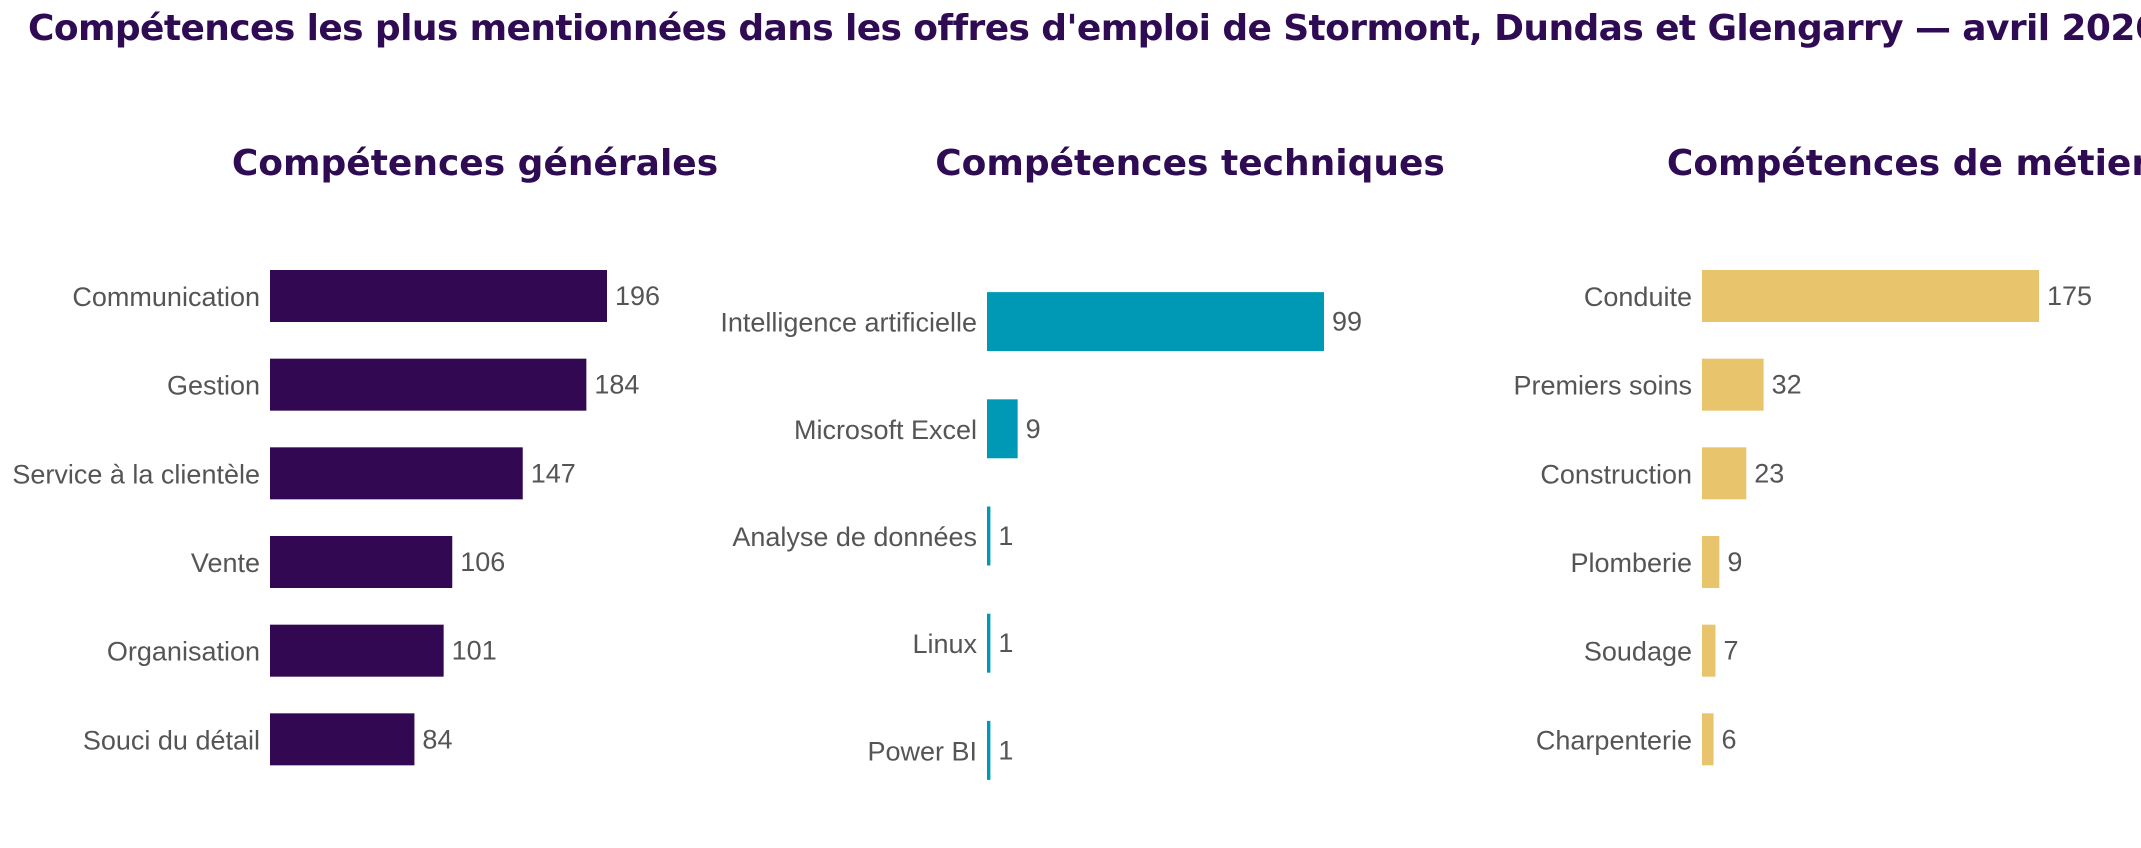  I want to click on category-label-trade-2: Construction, so click(1616, 474).